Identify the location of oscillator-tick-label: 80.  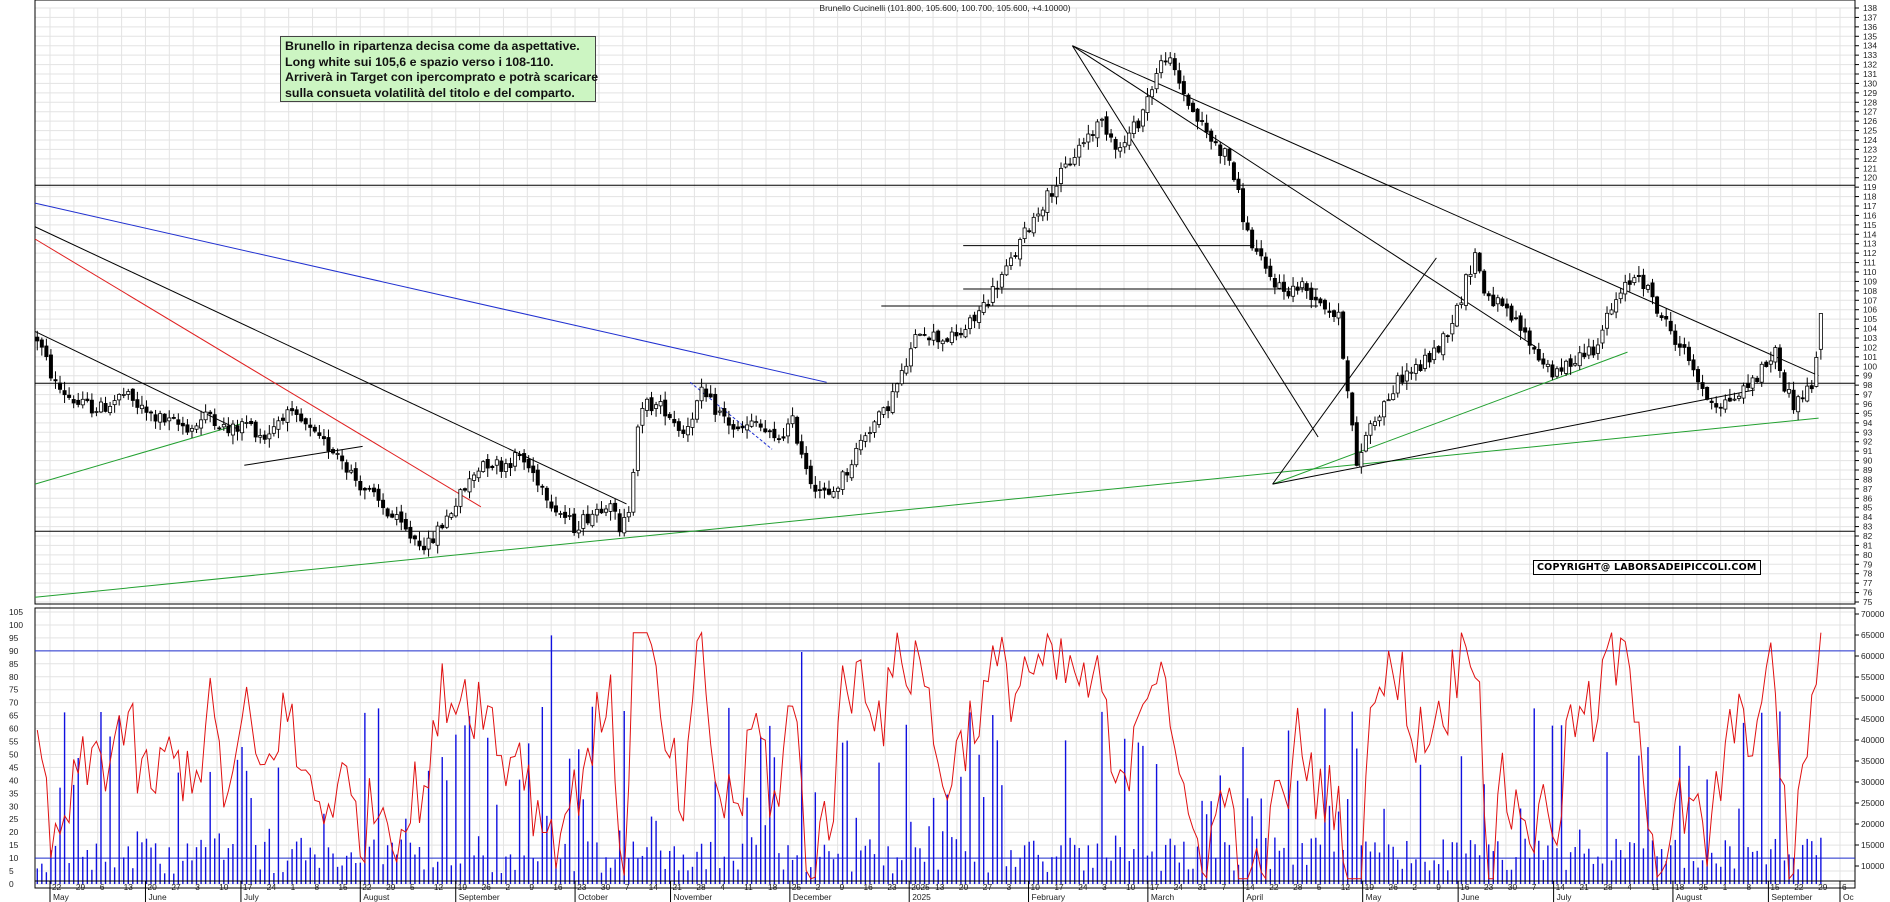
(14, 677).